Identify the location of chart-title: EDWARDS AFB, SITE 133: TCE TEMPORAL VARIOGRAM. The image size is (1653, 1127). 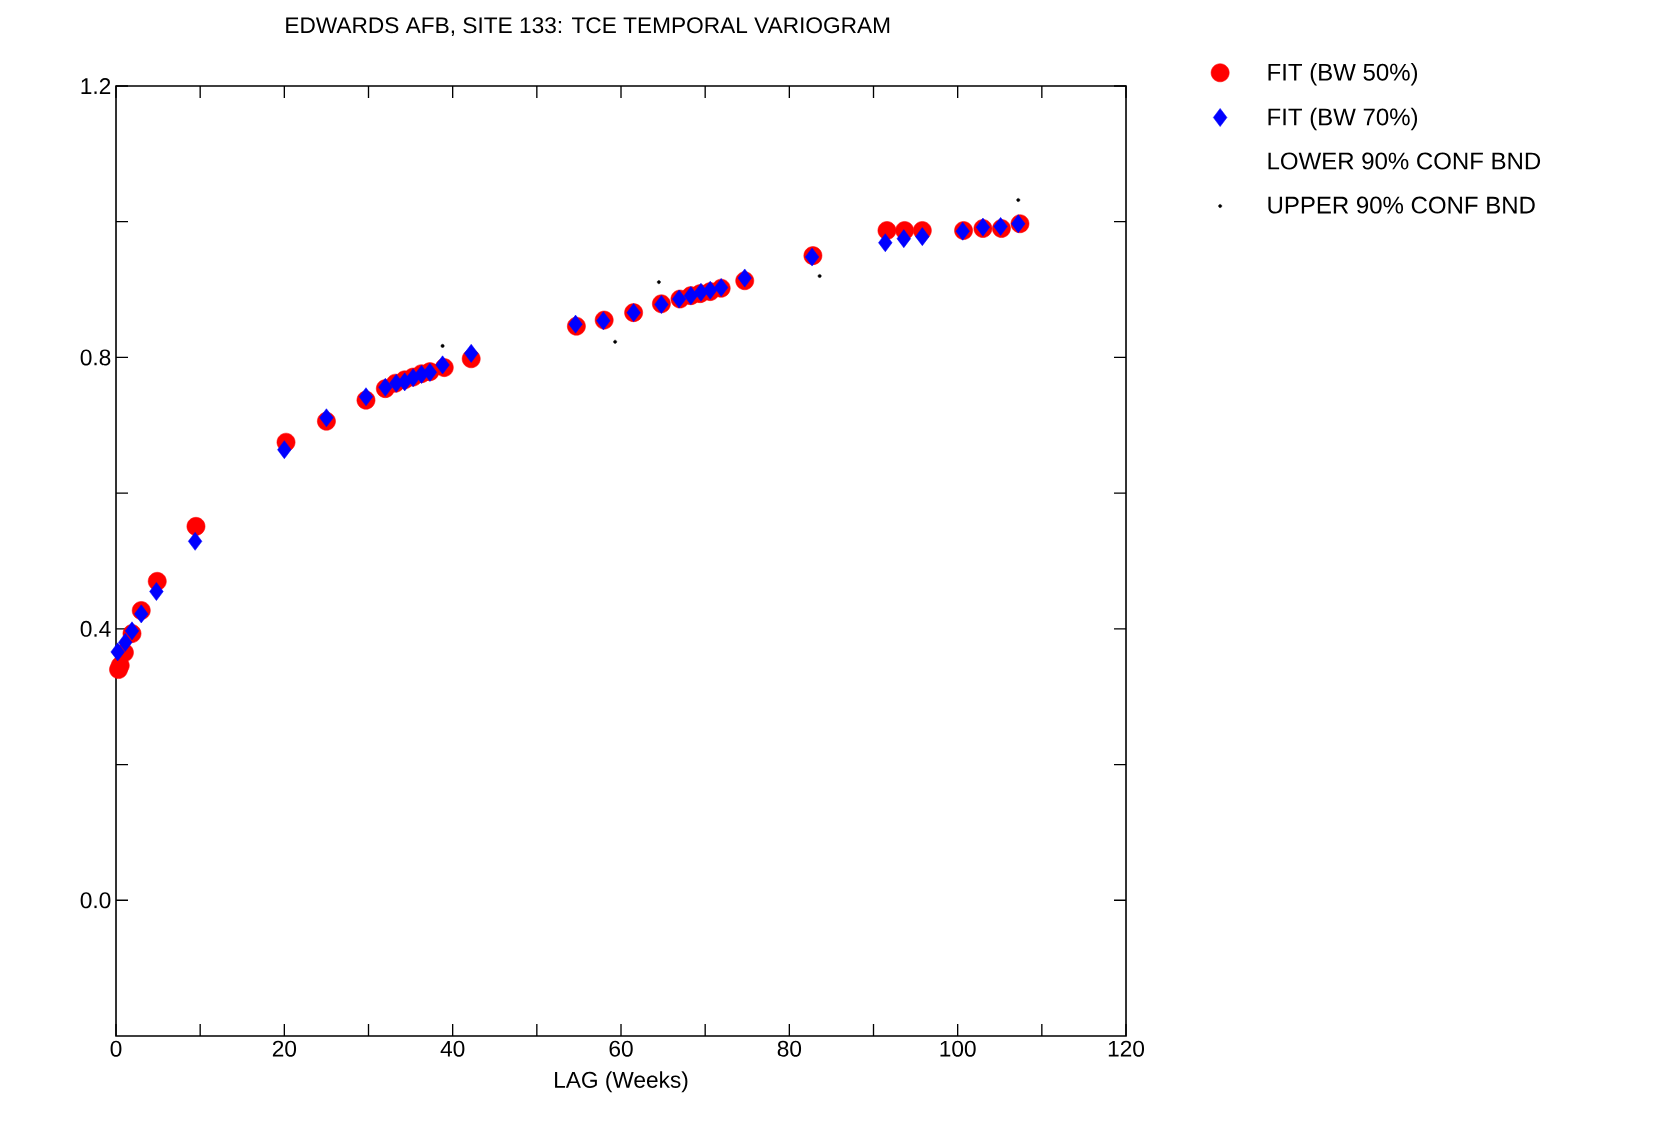
(588, 26).